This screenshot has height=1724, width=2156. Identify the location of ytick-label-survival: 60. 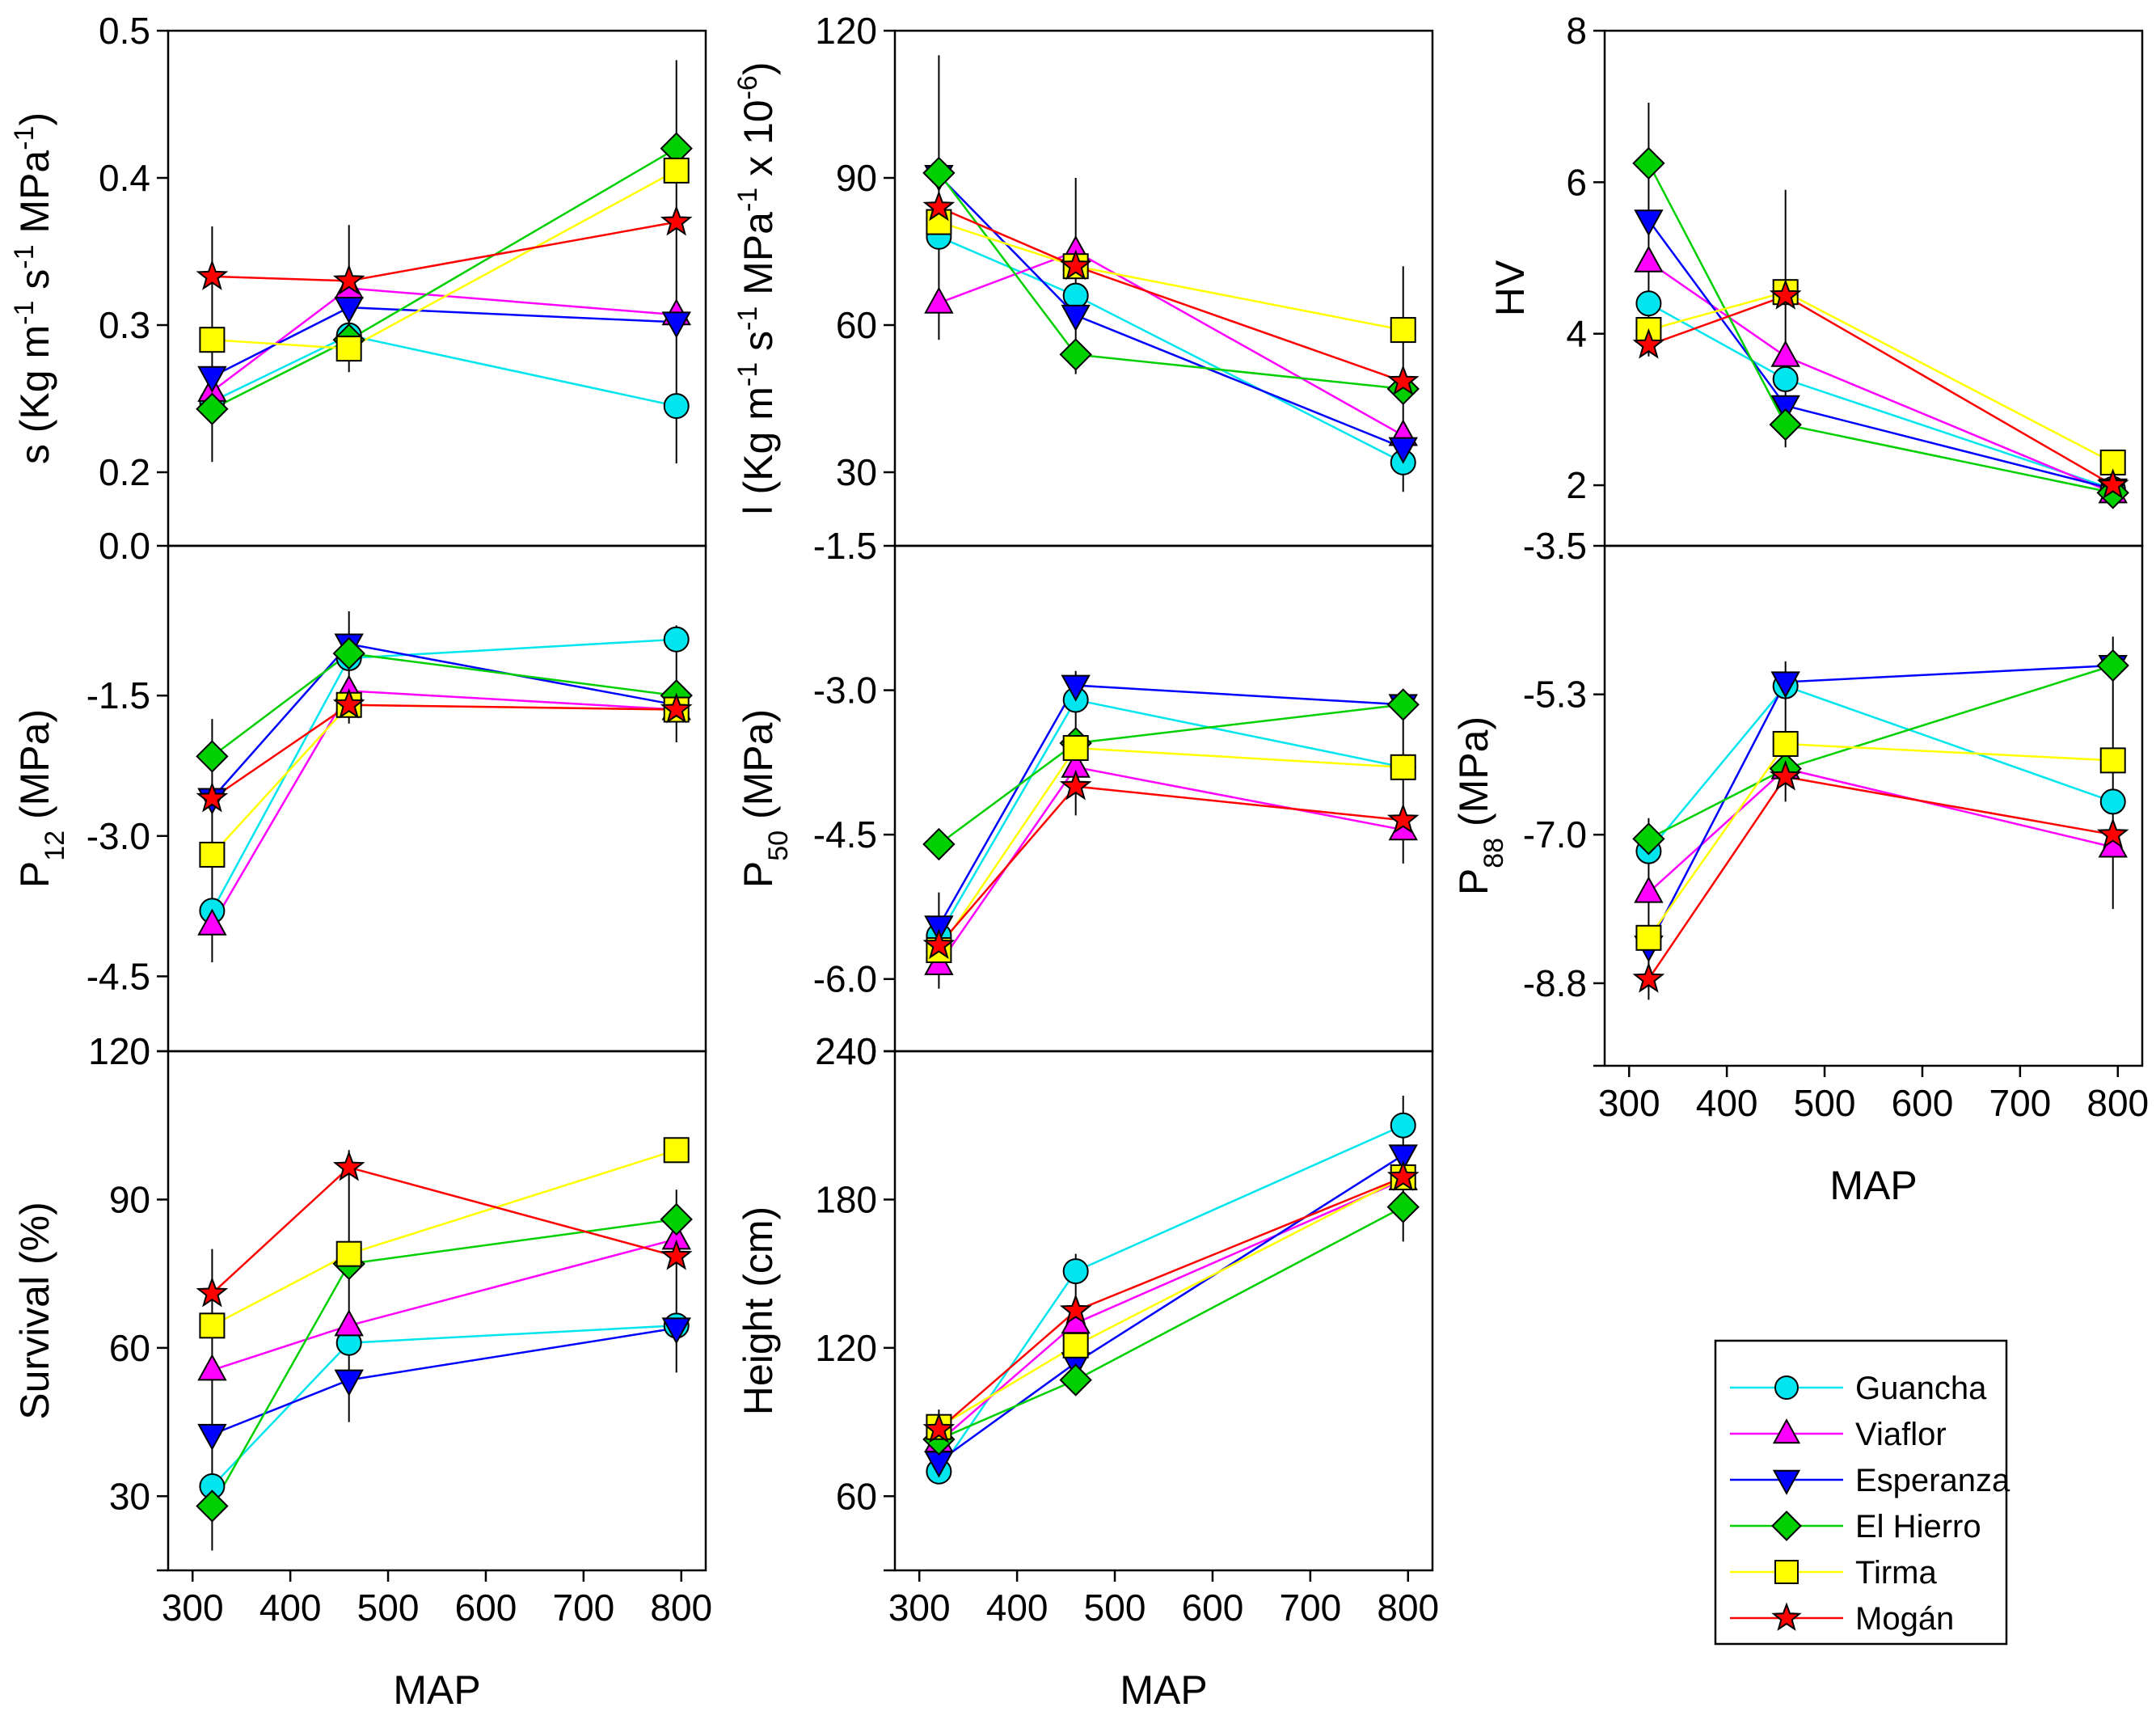
(130, 1348).